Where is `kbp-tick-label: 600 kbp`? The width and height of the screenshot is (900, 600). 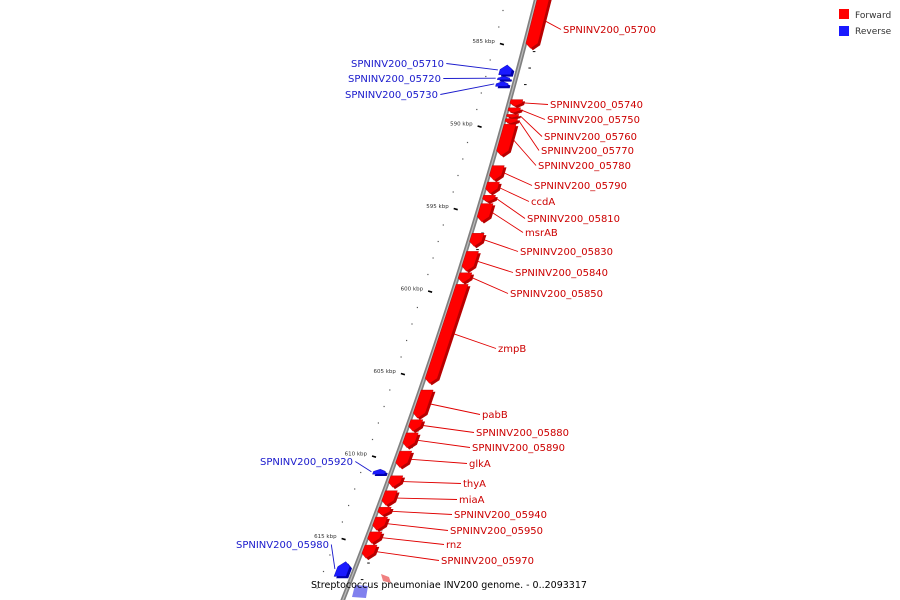
kbp-tick-label: 600 kbp is located at coordinates (412, 290).